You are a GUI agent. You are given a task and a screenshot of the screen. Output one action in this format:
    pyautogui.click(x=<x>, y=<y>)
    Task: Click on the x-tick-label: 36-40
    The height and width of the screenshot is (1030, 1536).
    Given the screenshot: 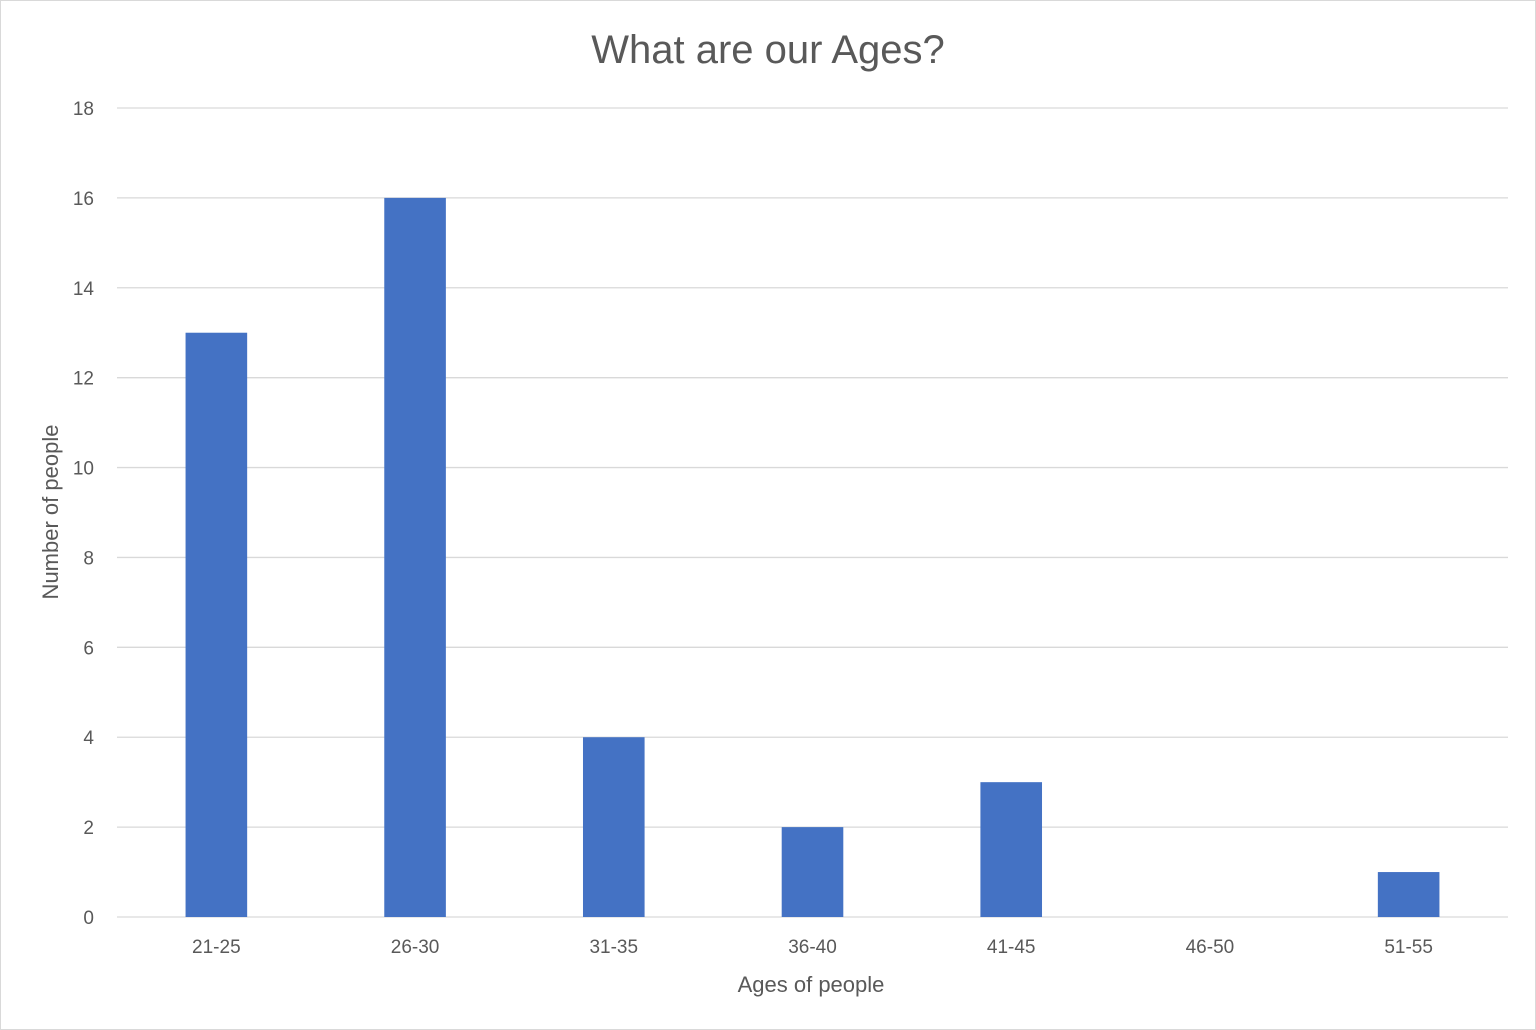 What is the action you would take?
    pyautogui.click(x=812, y=947)
    